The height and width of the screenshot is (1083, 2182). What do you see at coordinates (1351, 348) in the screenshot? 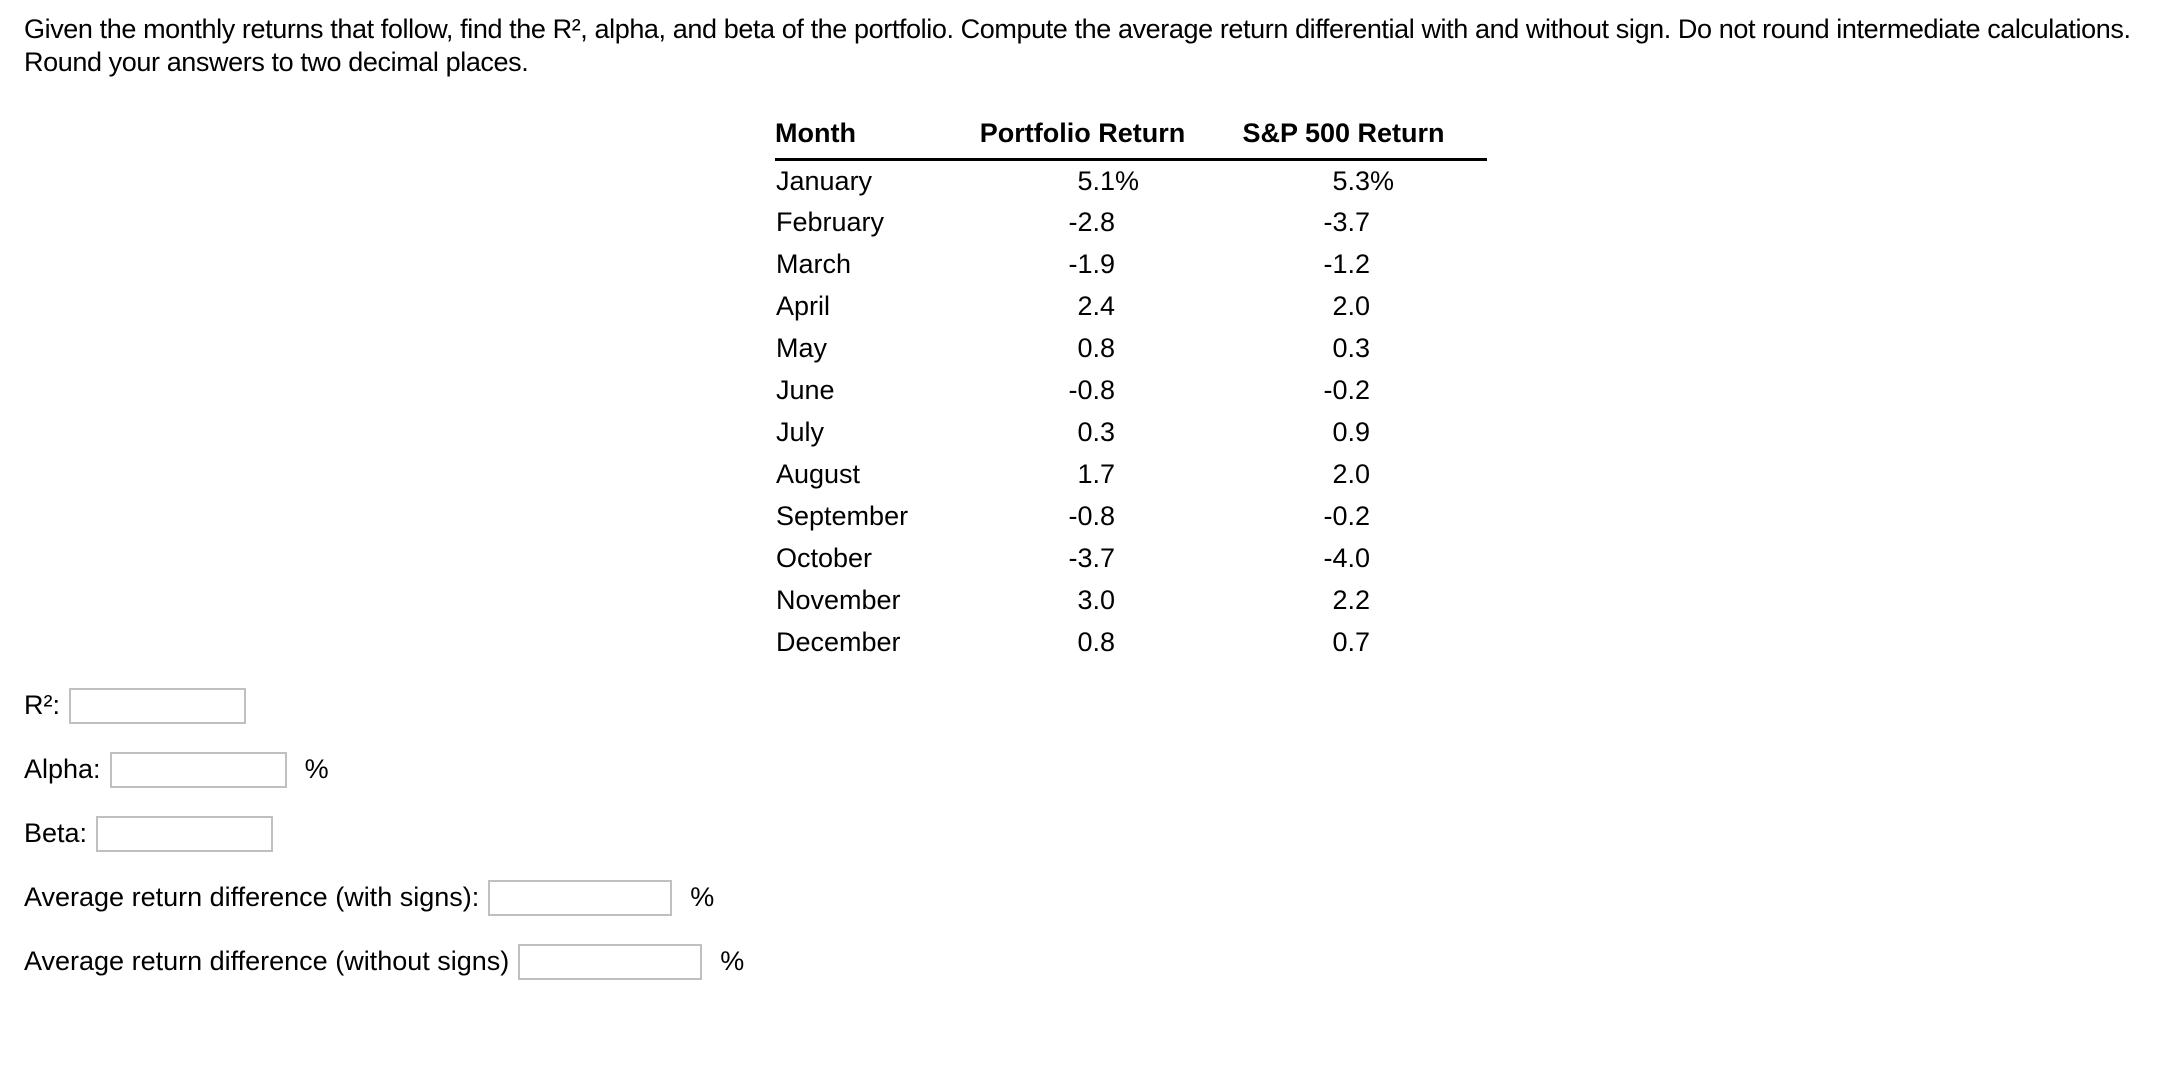
I see `sp500-return-value: 0.3` at bounding box center [1351, 348].